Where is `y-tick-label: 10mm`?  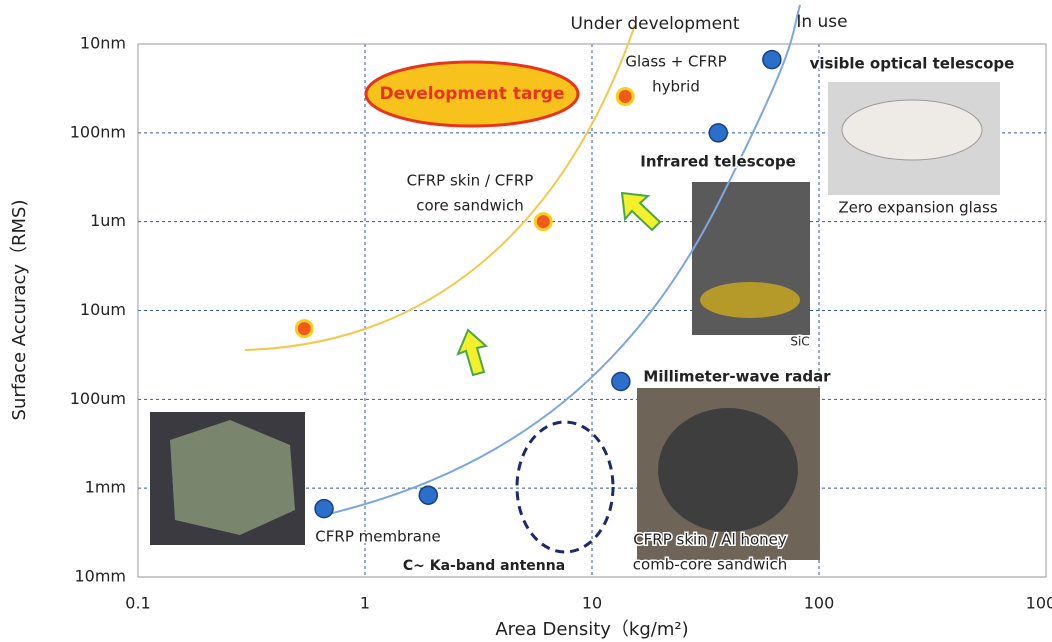
y-tick-label: 10mm is located at coordinates (100, 576).